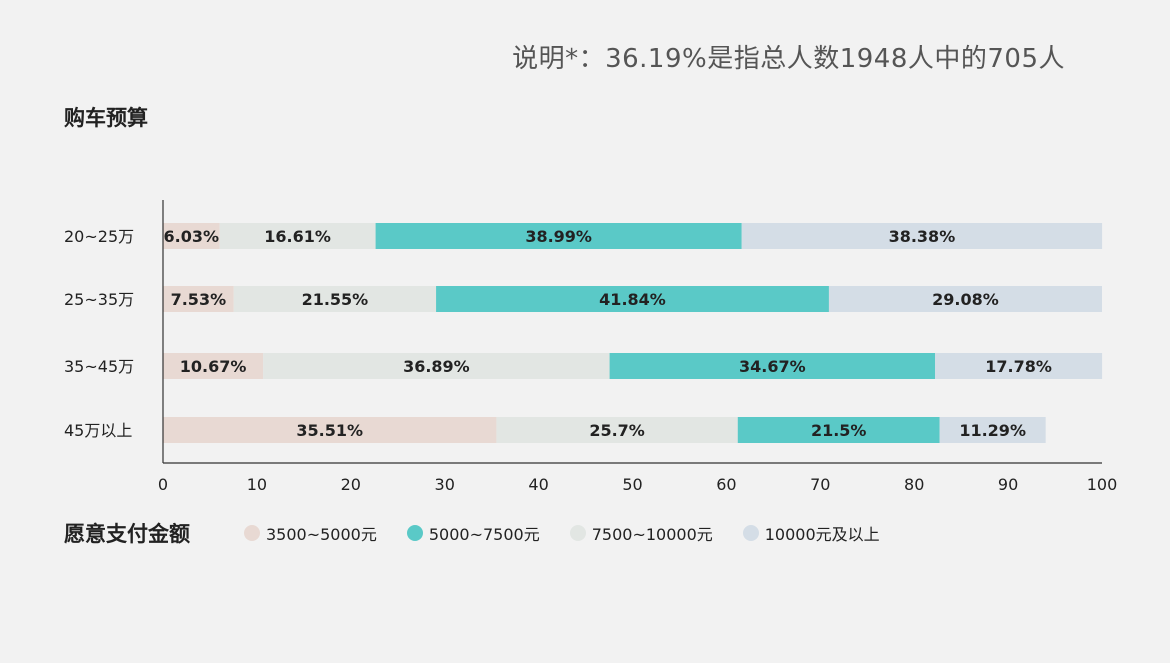 The height and width of the screenshot is (663, 1170). Describe the element at coordinates (99, 299) in the screenshot. I see `category-label: 25~35万` at that location.